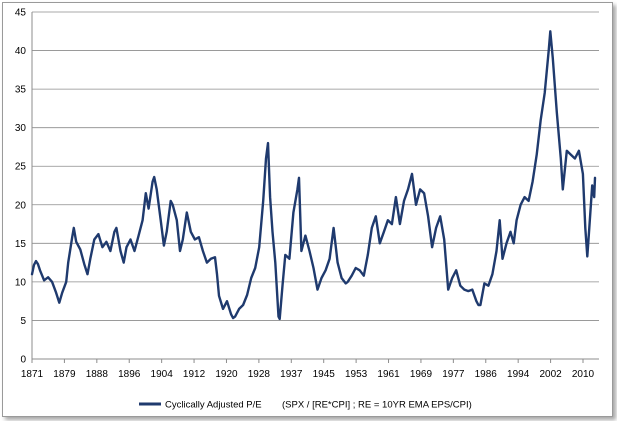 This screenshot has height=421, width=617. Describe the element at coordinates (324, 374) in the screenshot. I see `x-tick-label: 1945` at that location.